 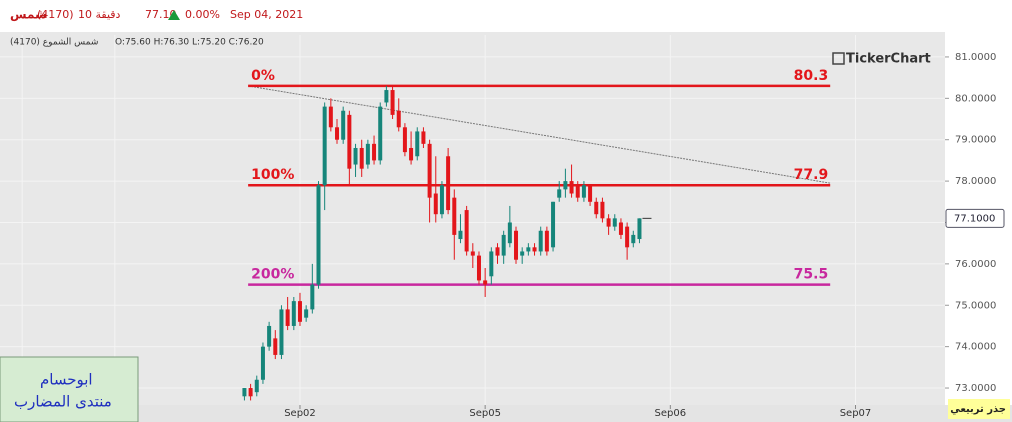 What do you see at coordinates (975, 347) in the screenshot?
I see `y-tick-label: 74.0000` at bounding box center [975, 347].